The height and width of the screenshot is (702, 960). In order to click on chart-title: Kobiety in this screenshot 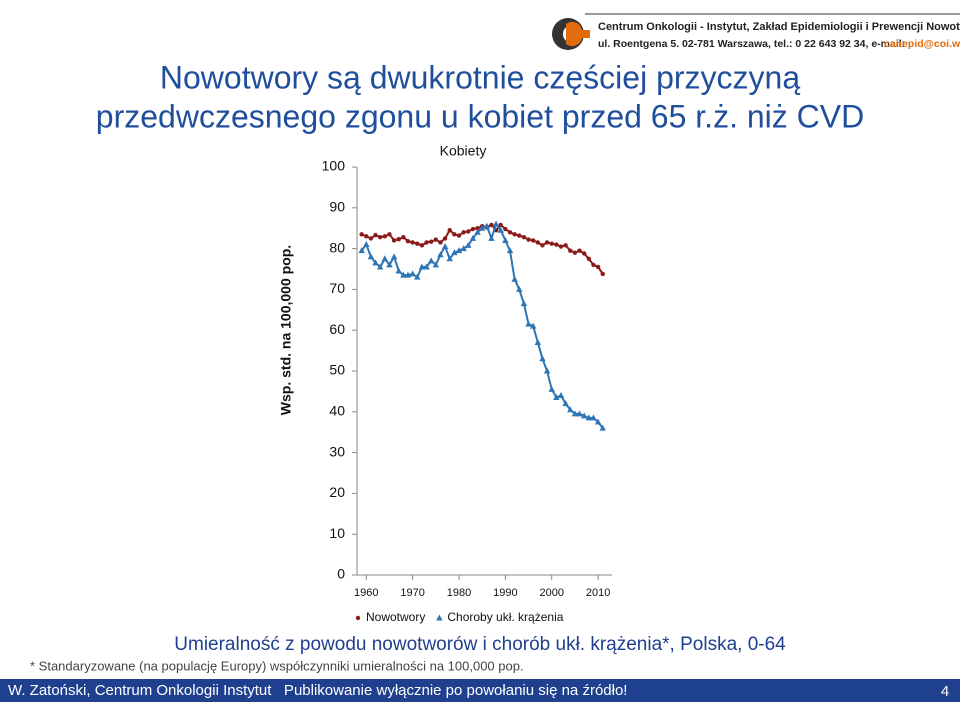, I will do `click(463, 151)`.